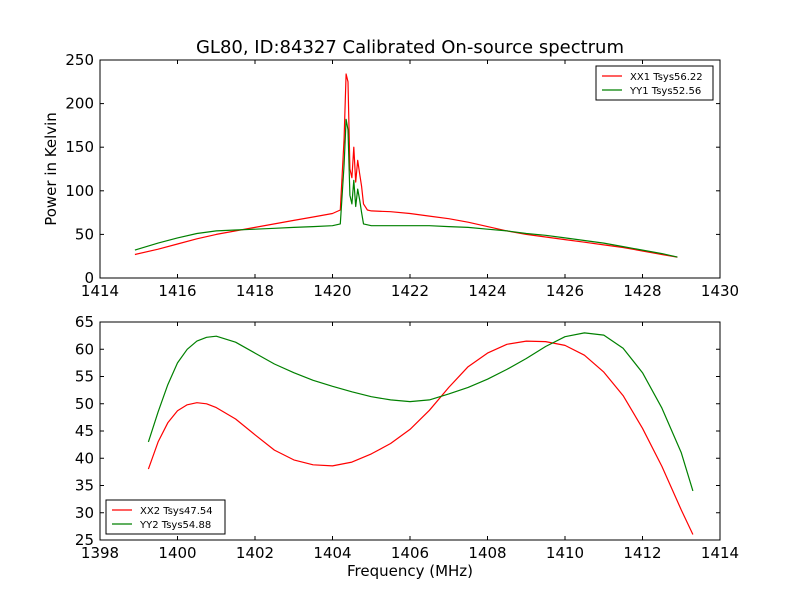 The width and height of the screenshot is (800, 604). What do you see at coordinates (79, 104) in the screenshot?
I see `y-tick-label: 200` at bounding box center [79, 104].